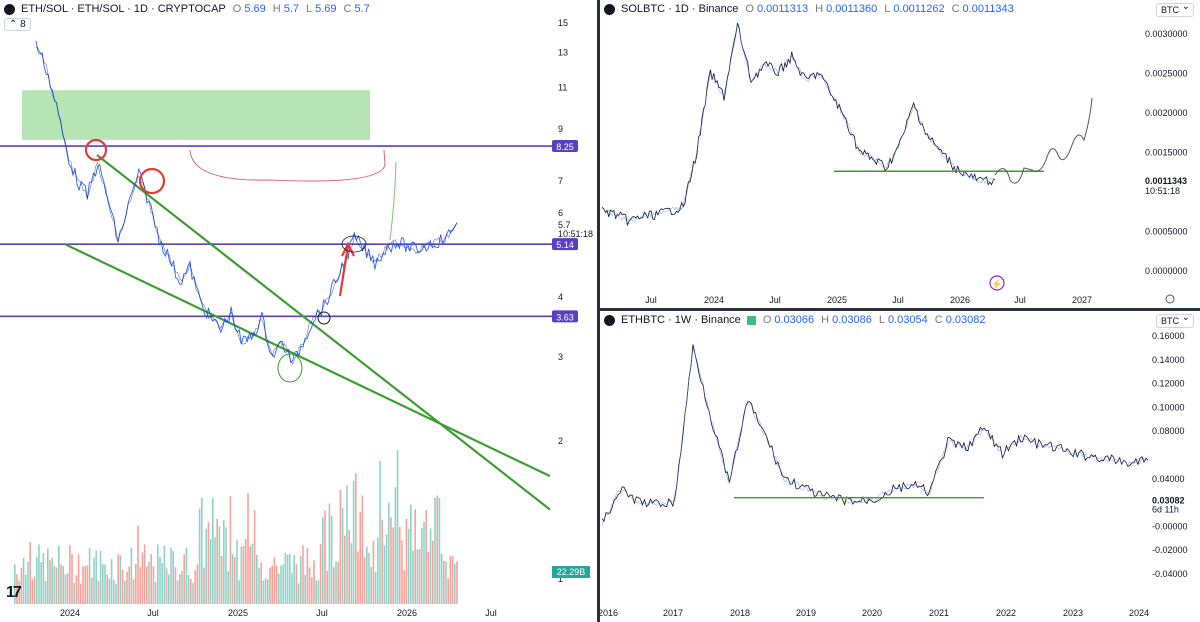 The image size is (1200, 622). Describe the element at coordinates (609, 613) in the screenshot. I see `x-axis-tick-label: 2016` at that location.